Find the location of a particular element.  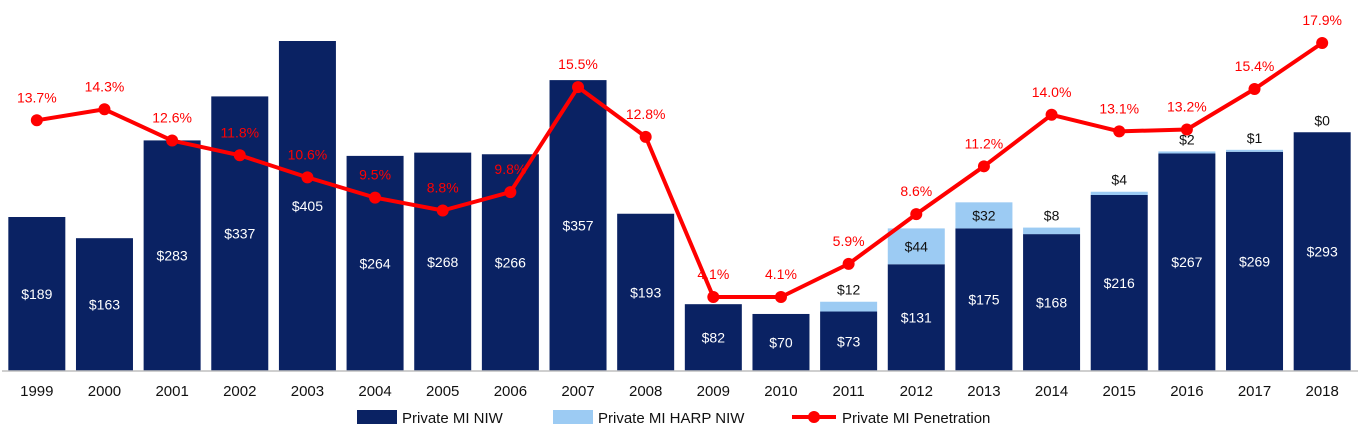

bar-niw-2014 is located at coordinates (1052, 302).